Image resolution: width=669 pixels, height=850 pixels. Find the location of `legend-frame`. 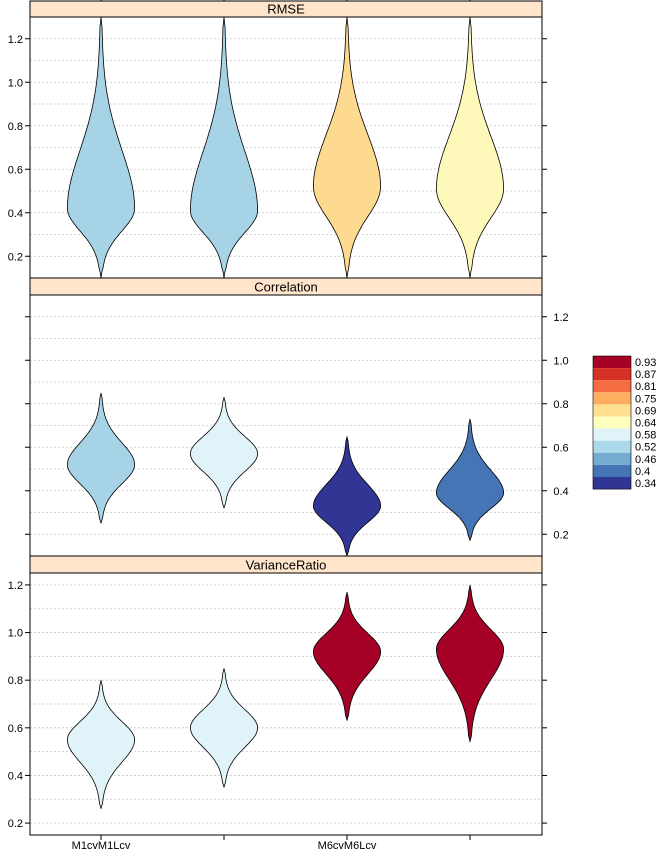

legend-frame is located at coordinates (612, 422).